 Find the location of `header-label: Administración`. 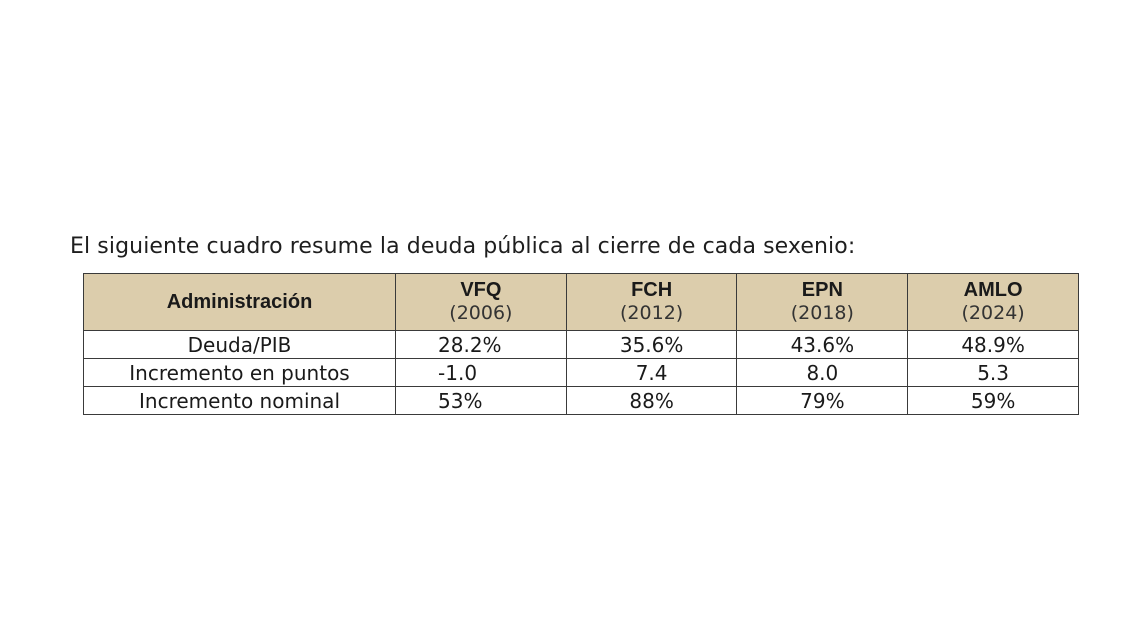

header-label: Administración is located at coordinates (239, 301).